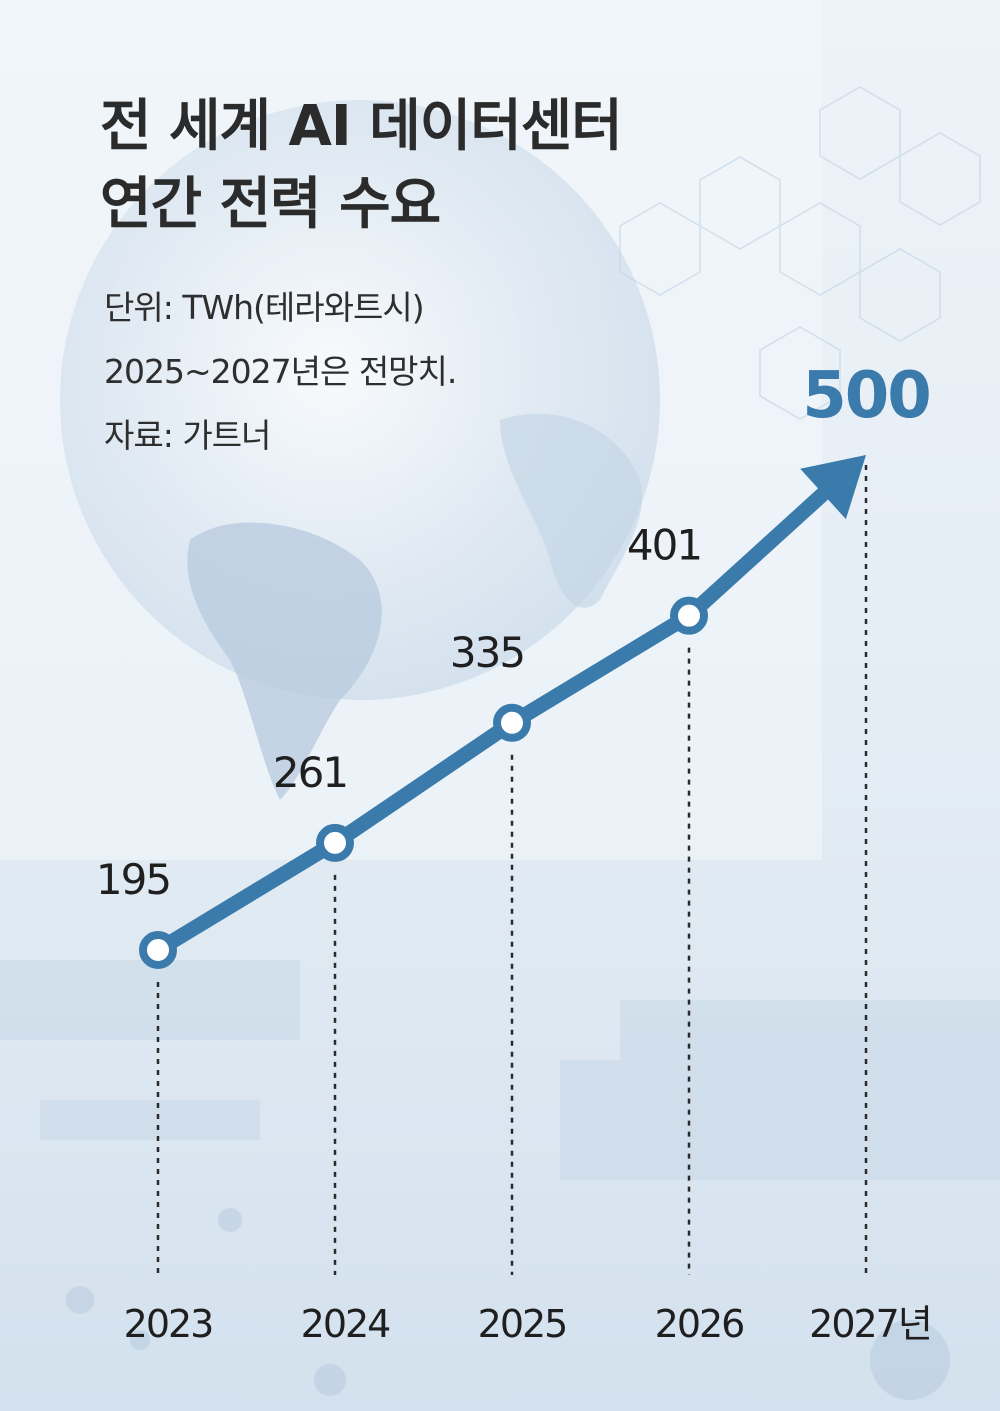 This screenshot has width=1000, height=1411. Describe the element at coordinates (664, 545) in the screenshot. I see `data-label: 401` at that location.